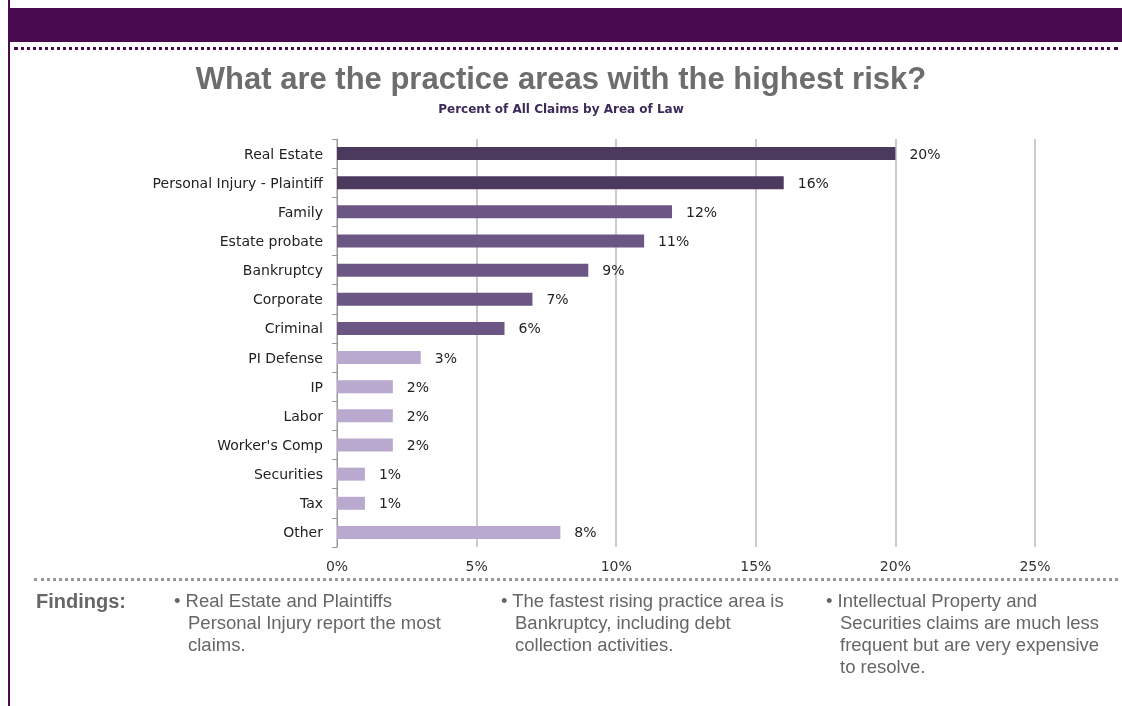 This screenshot has height=706, width=1122. What do you see at coordinates (557, 299) in the screenshot?
I see `data-label: 7%` at bounding box center [557, 299].